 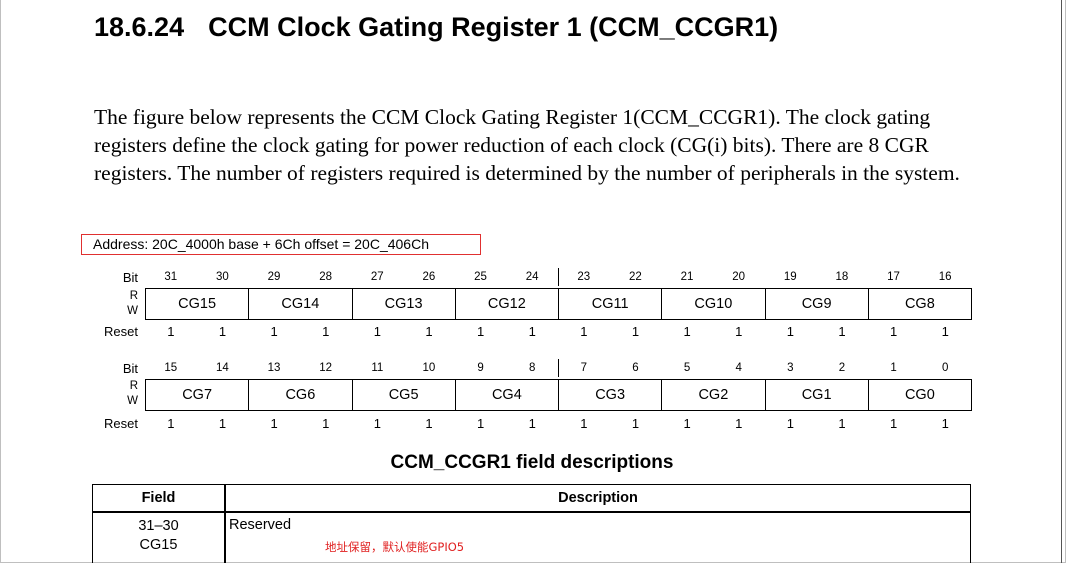 I want to click on row-bits: 31–30, so click(x=158, y=526).